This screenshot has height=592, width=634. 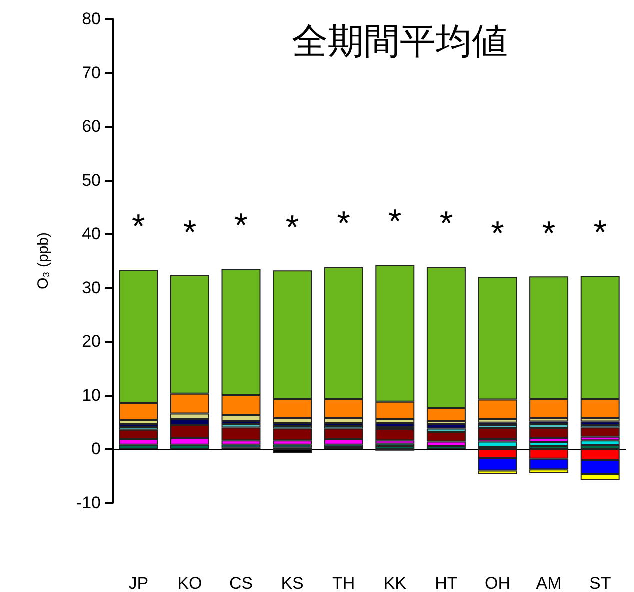 I want to click on x-tick-label: KK, so click(x=396, y=583).